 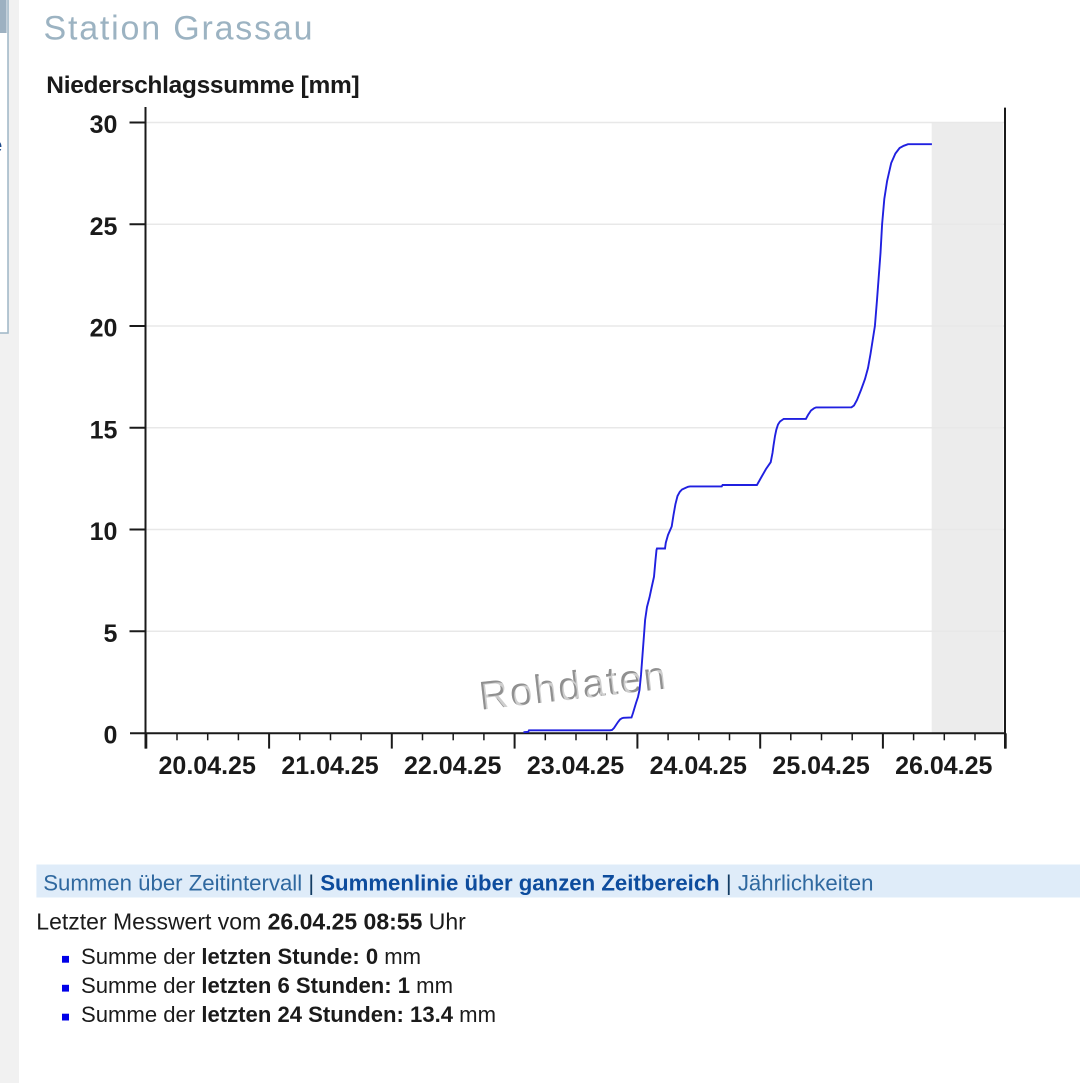 I want to click on svg-text: 24.04.25, so click(x=698, y=766).